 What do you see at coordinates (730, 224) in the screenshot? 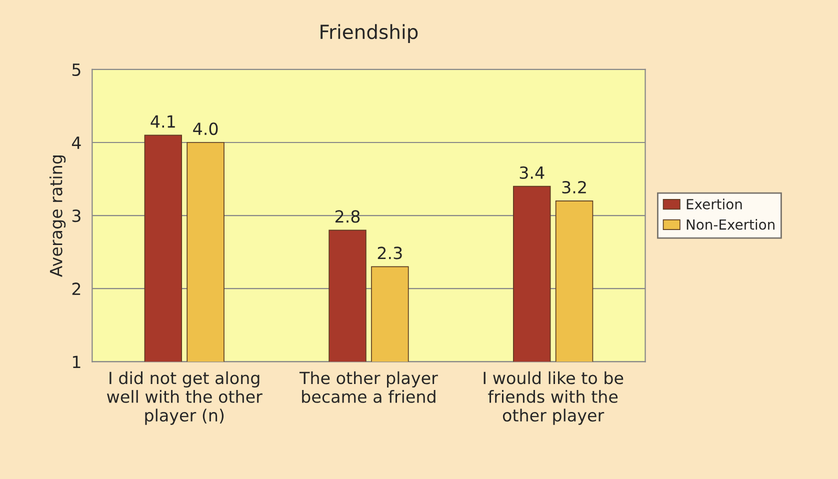
I see `legend-label: Non-Exertion` at bounding box center [730, 224].